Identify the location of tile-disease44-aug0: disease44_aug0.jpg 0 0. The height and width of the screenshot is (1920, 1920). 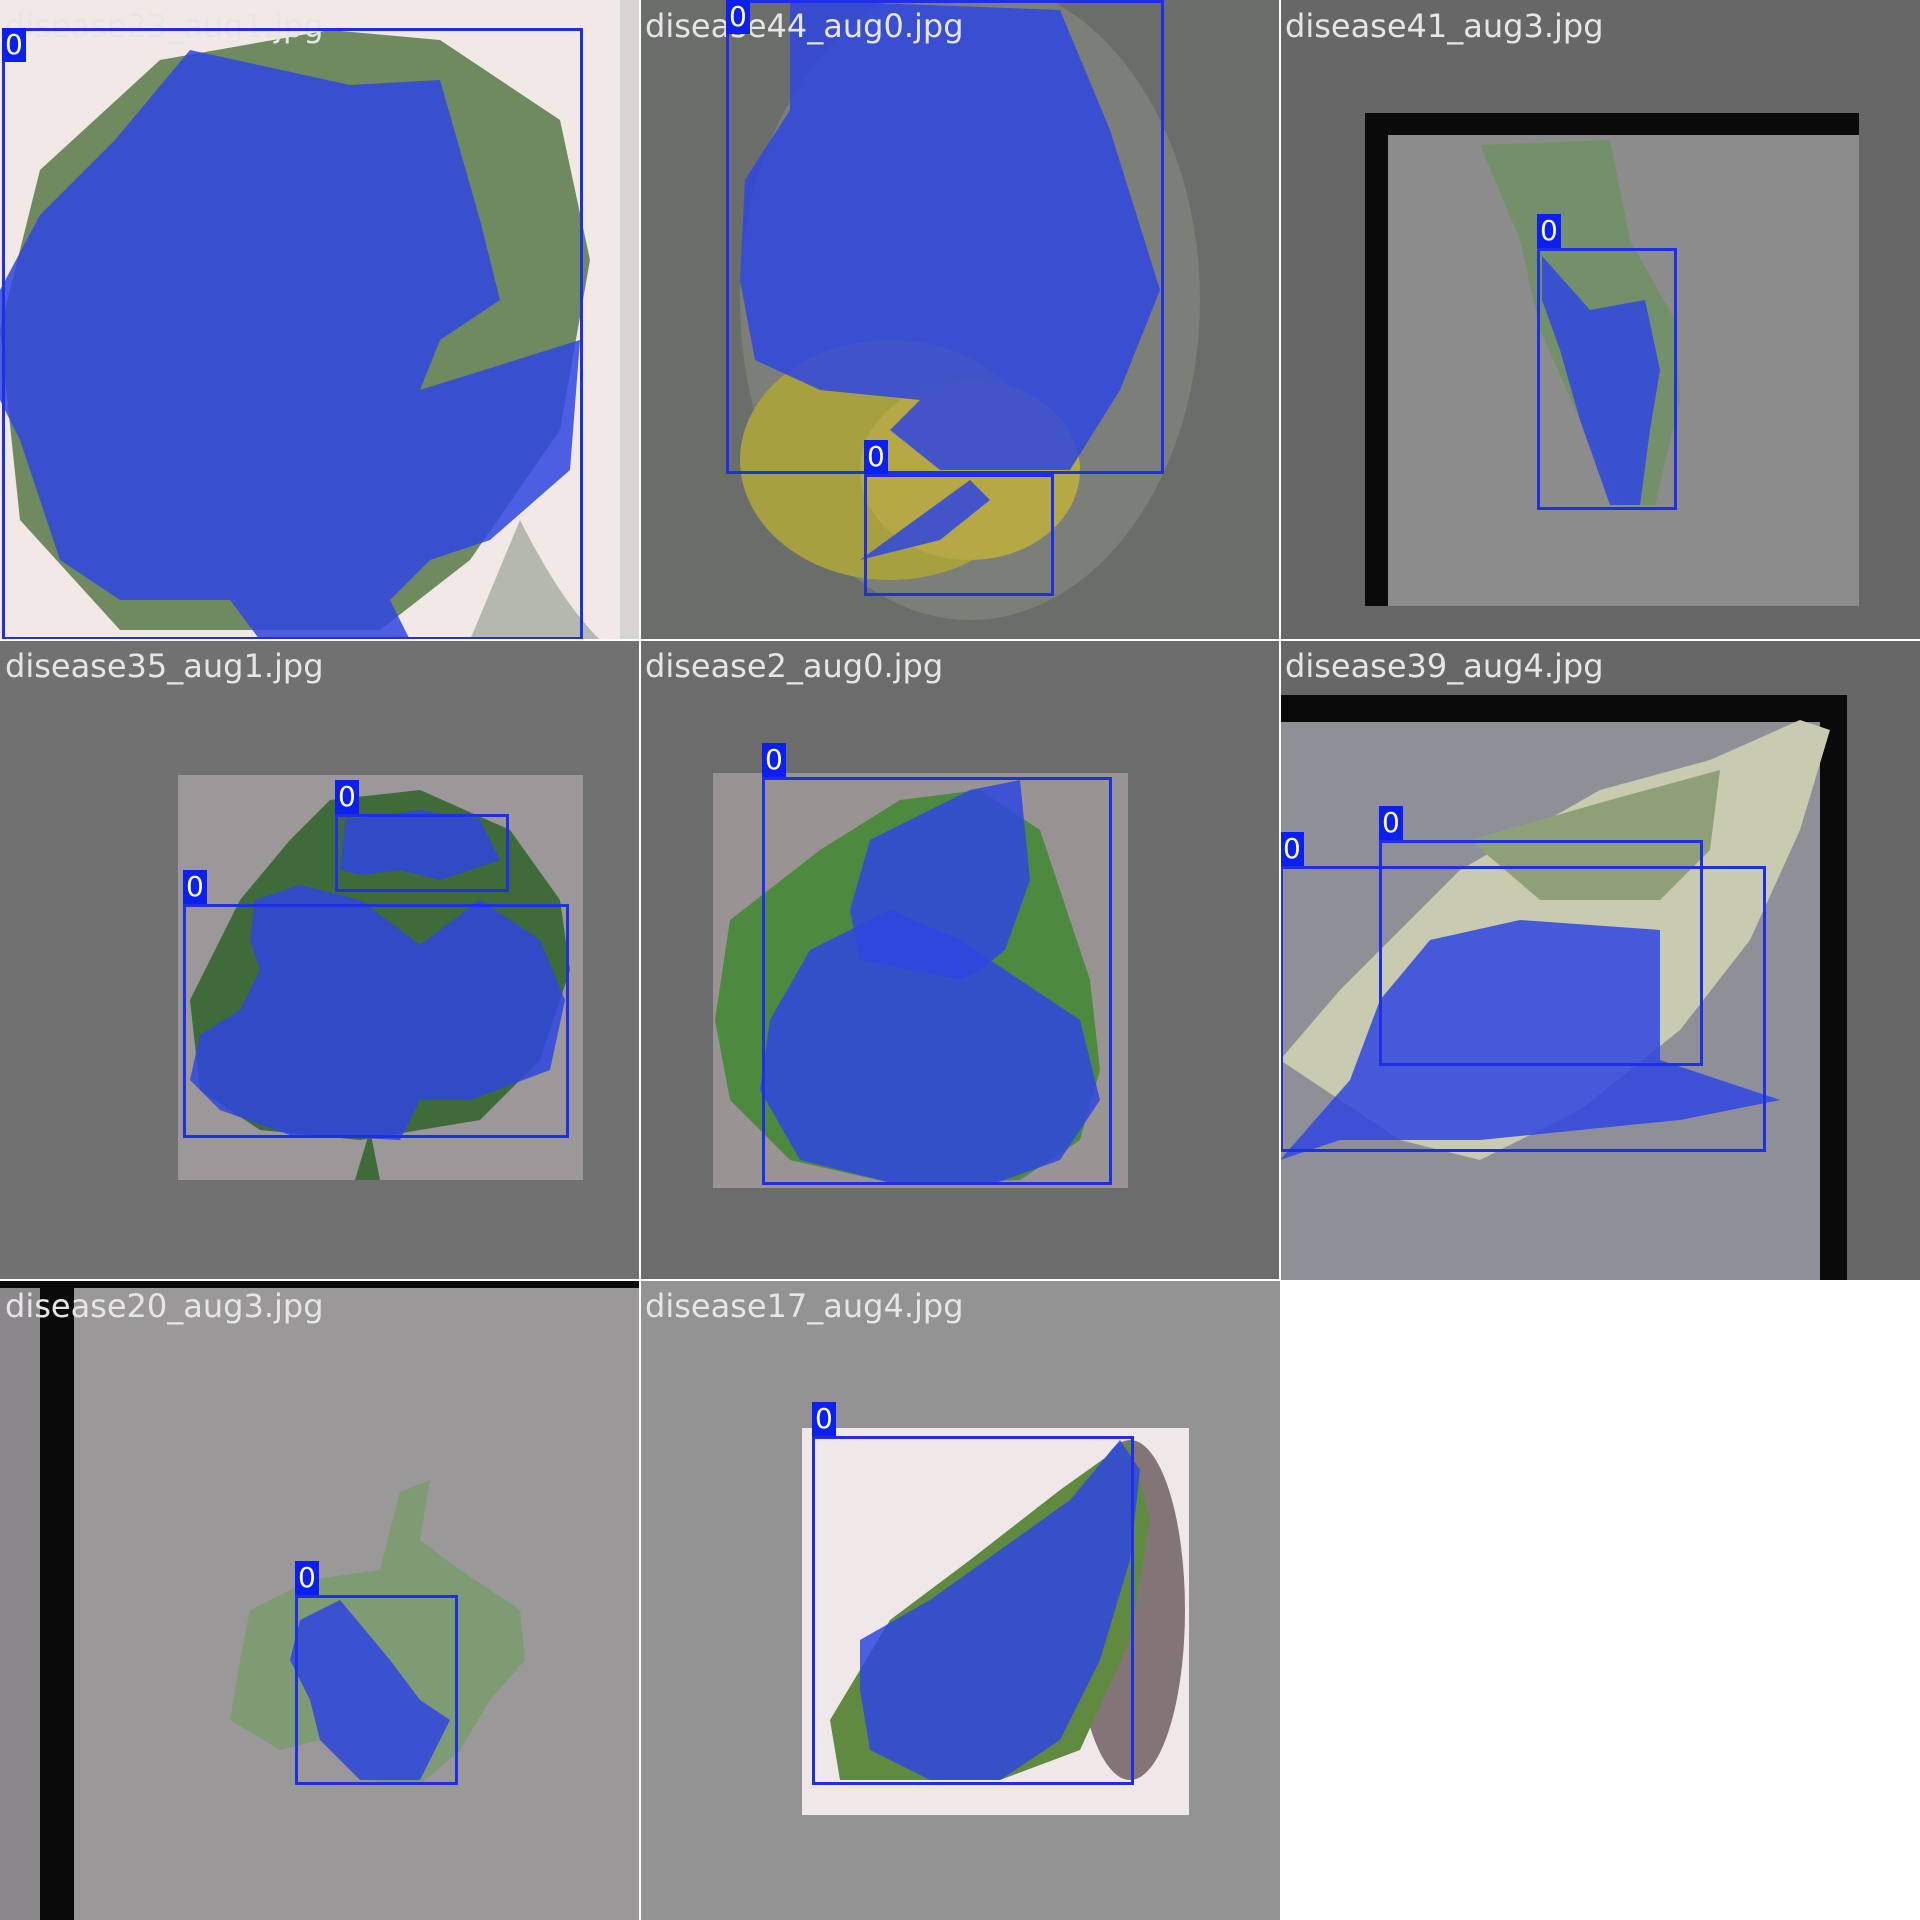
(960, 320).